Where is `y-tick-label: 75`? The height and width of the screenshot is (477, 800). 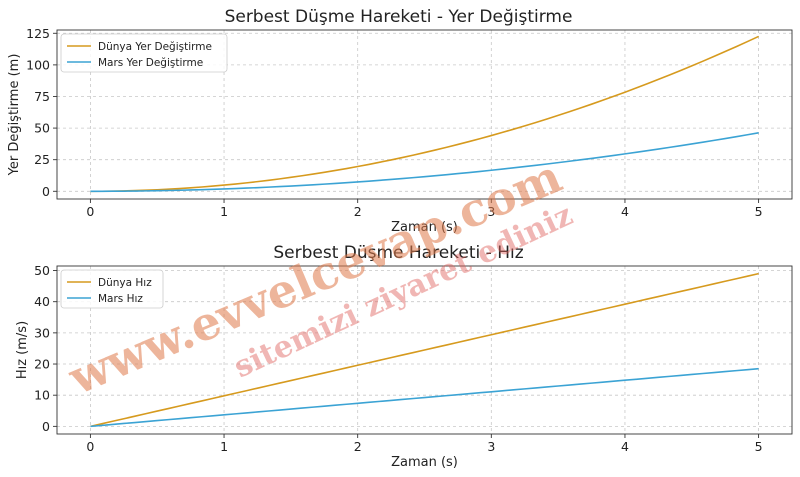
y-tick-label: 75 is located at coordinates (42, 96).